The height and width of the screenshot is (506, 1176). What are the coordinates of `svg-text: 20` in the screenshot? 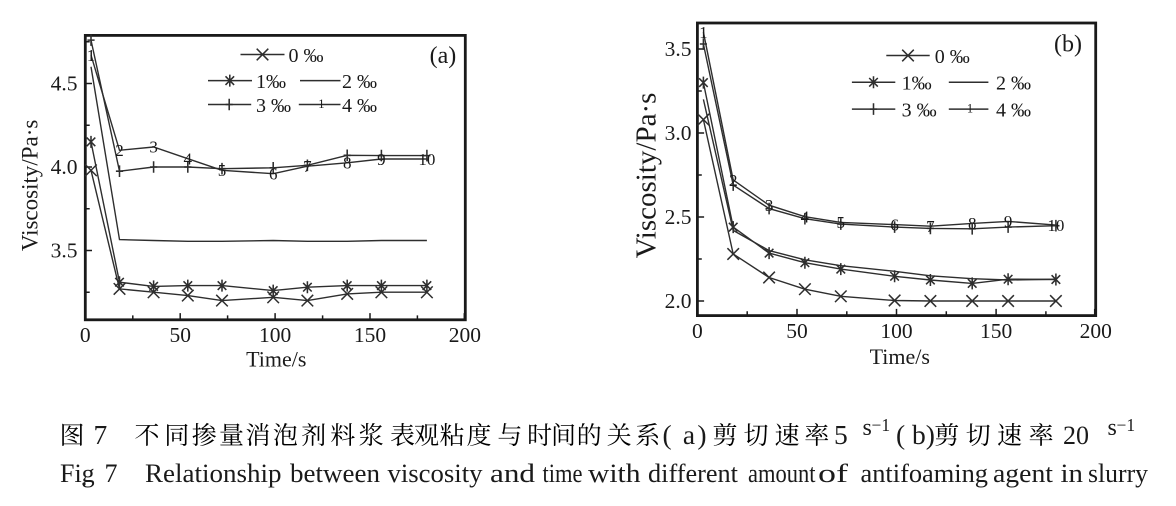 It's located at (1076, 435).